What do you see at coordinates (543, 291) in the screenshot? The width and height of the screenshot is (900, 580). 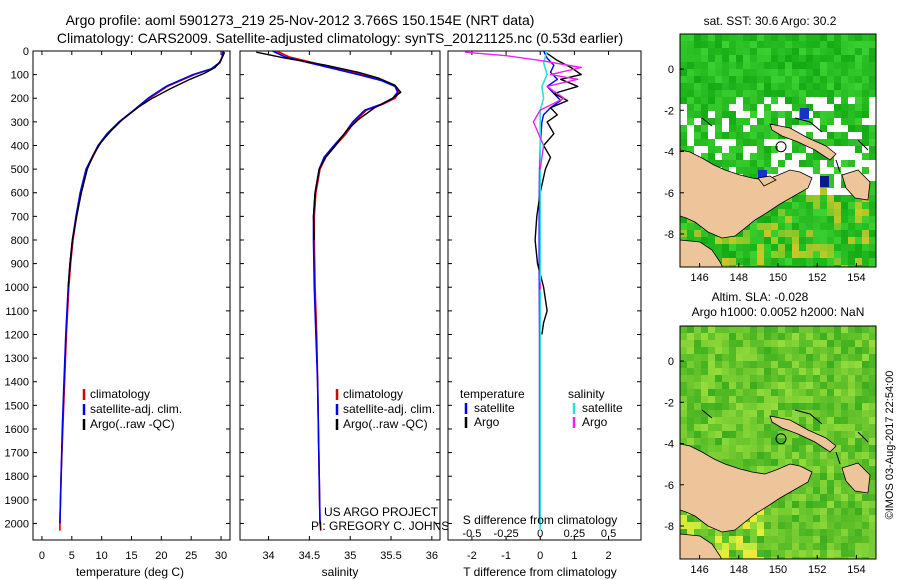 I see `series-line-sal-satellite` at bounding box center [543, 291].